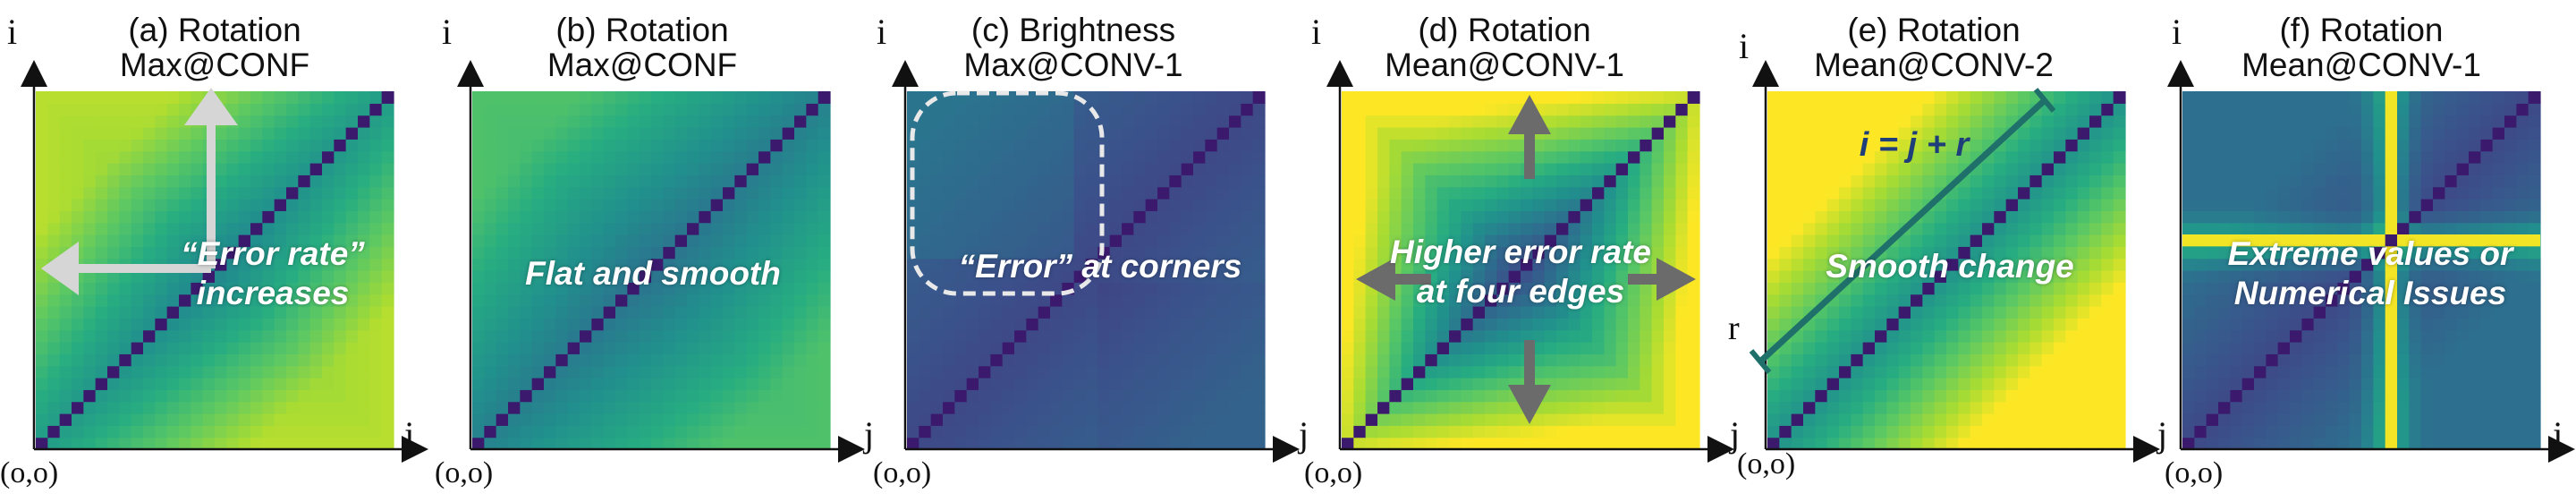  I want to click on panel-e-annotation: Smooth change, so click(1950, 266).